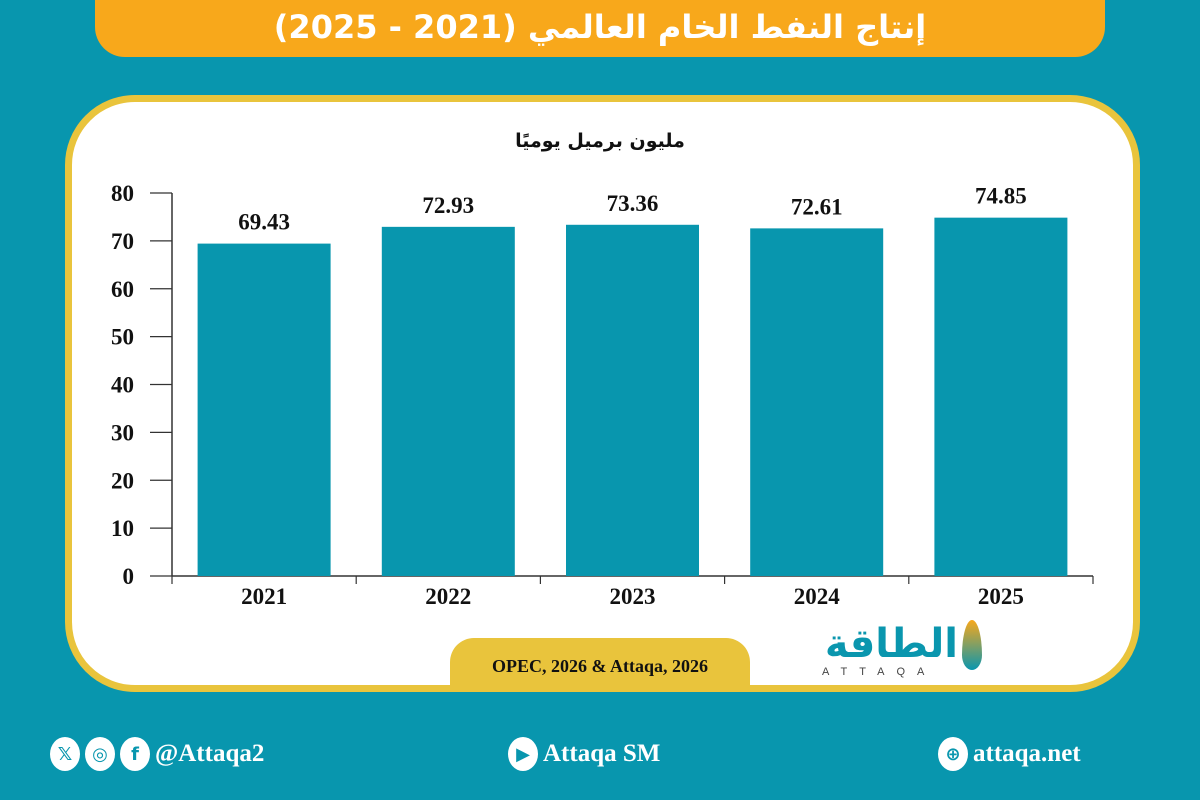 The width and height of the screenshot is (1200, 800). I want to click on bar-2021, so click(264, 409).